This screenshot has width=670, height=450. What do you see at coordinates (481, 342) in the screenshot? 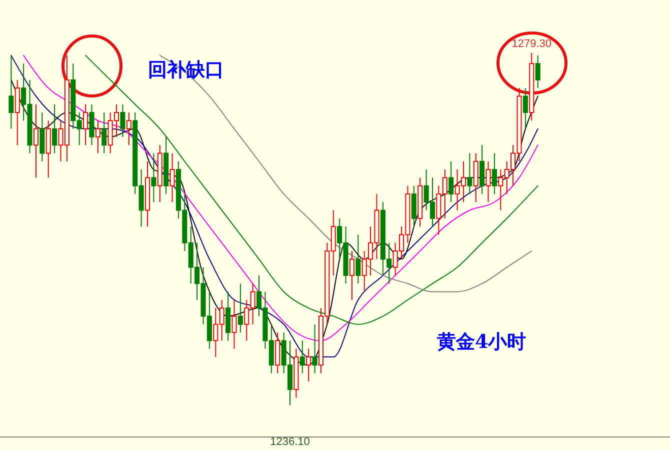
I see `annotation: 黄金4小时` at bounding box center [481, 342].